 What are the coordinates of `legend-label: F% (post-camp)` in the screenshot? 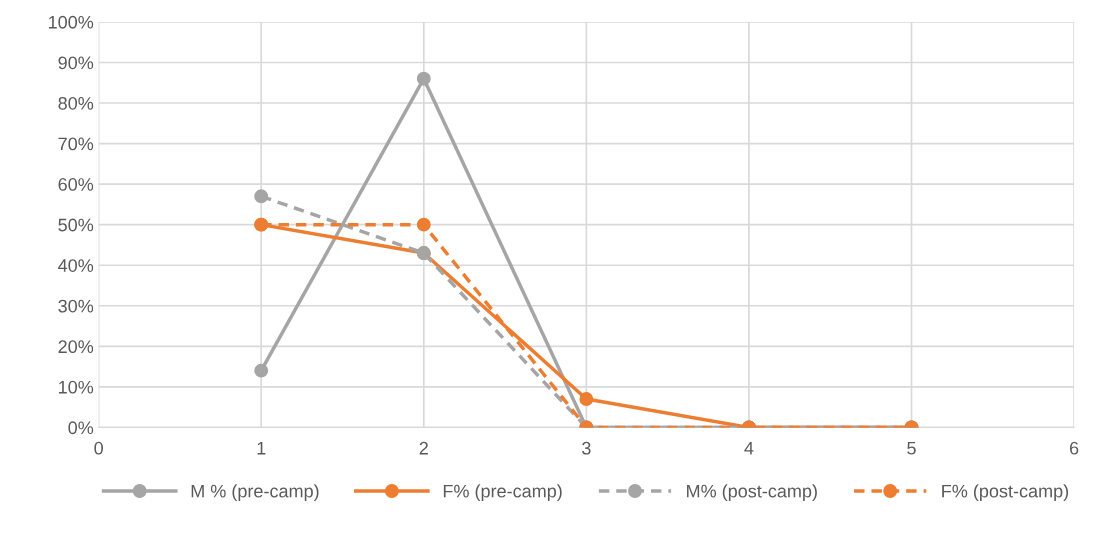 It's located at (1005, 493).